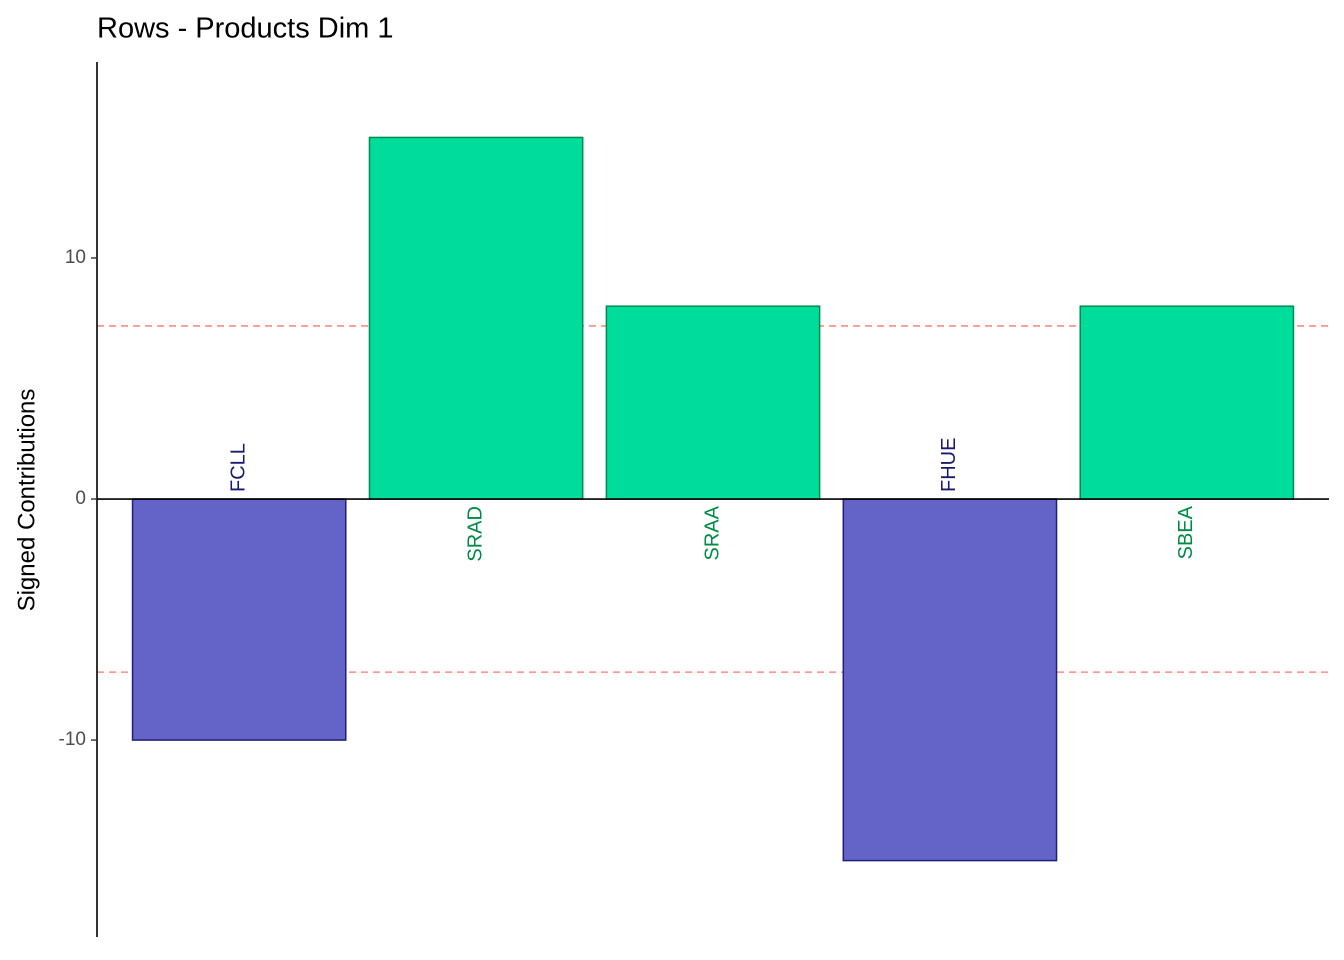 This screenshot has width=1344, height=960. I want to click on bar-label: FHUE, so click(949, 465).